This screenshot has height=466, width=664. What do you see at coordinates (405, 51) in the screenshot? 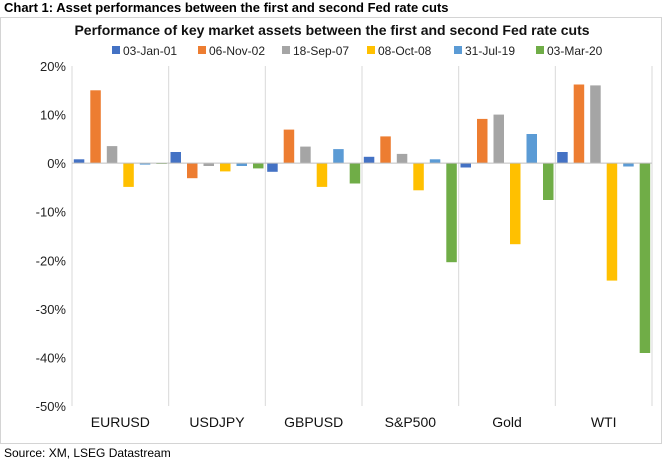
I see `legend-label: 08-Oct-08` at bounding box center [405, 51].